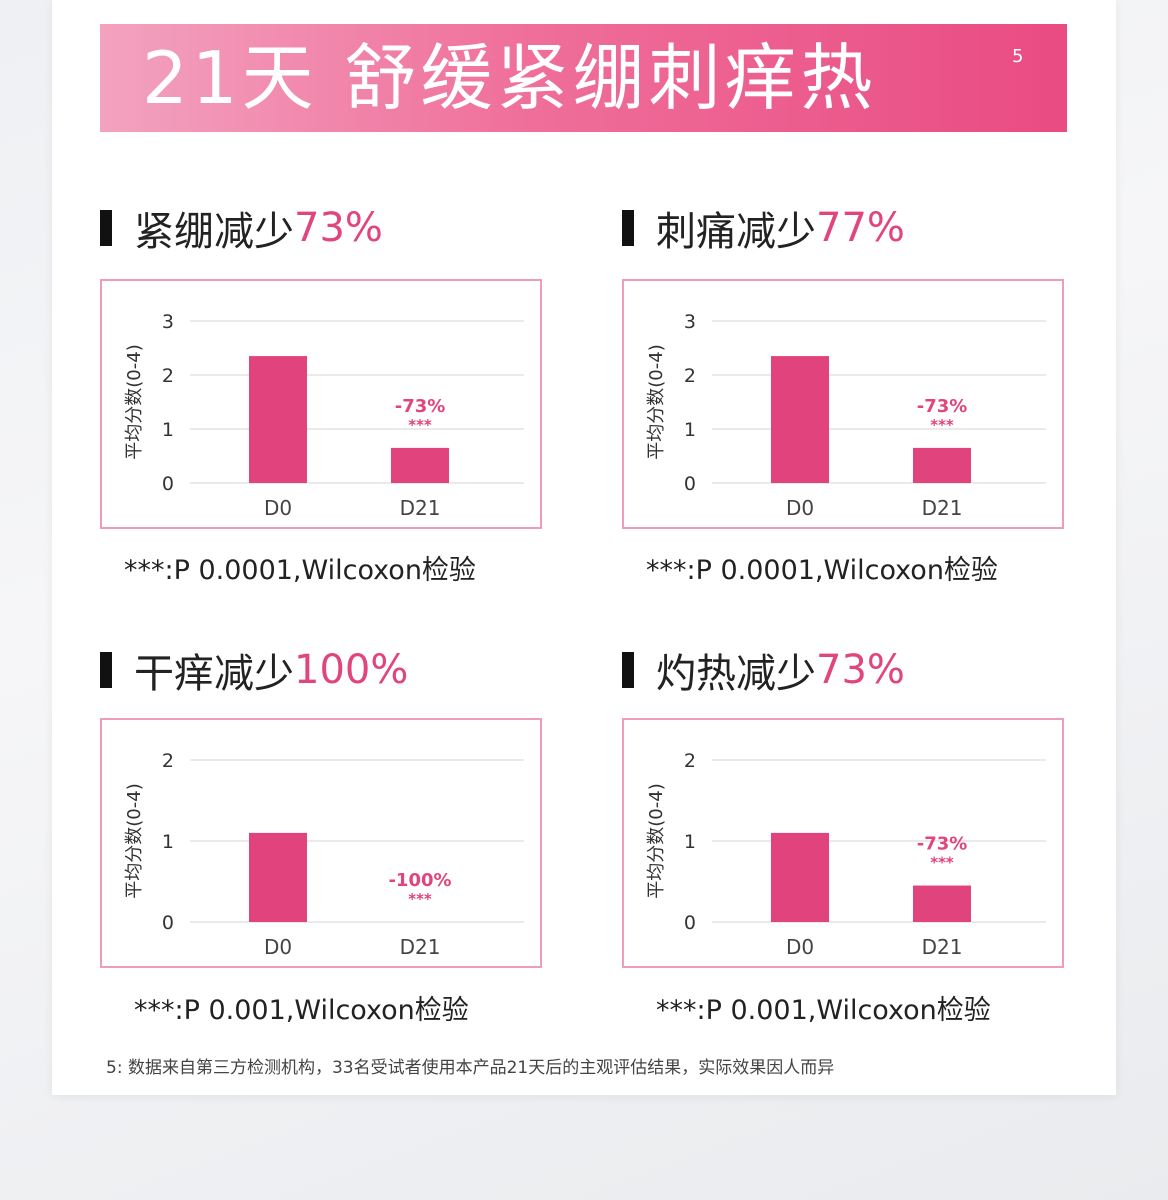  I want to click on panel-heading-stinging: 刺痛减少 77%, so click(763, 229).